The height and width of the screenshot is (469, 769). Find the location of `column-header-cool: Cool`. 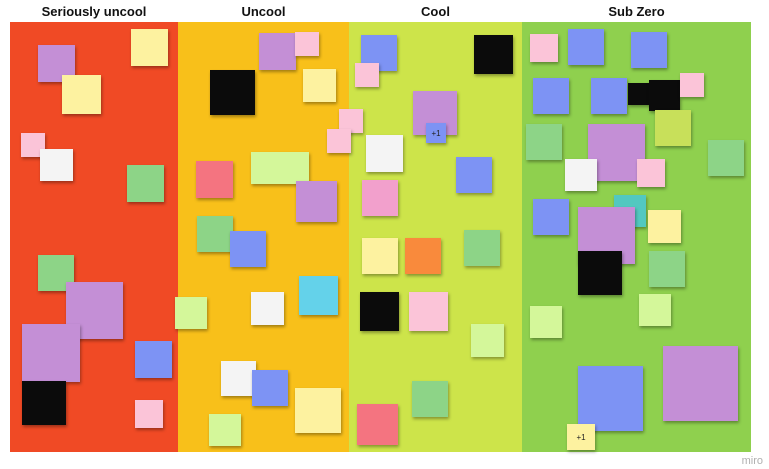

column-header-cool: Cool is located at coordinates (435, 11).